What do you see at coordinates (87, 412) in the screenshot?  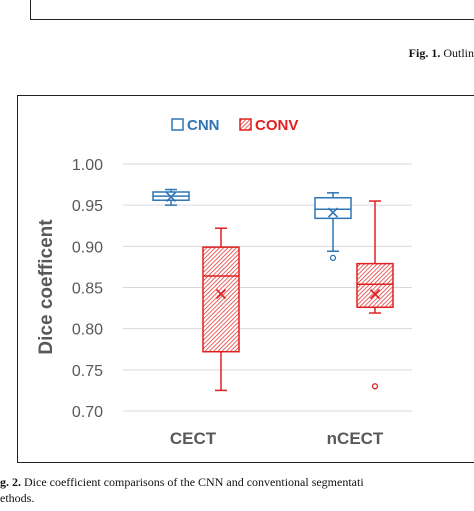 I see `y-tick-label: 0.70` at bounding box center [87, 412].